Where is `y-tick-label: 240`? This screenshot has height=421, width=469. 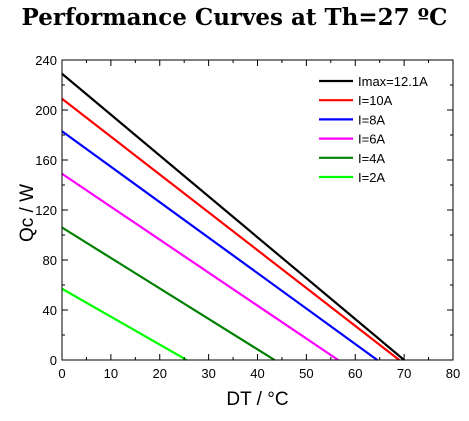
y-tick-label: 240 is located at coordinates (46, 60).